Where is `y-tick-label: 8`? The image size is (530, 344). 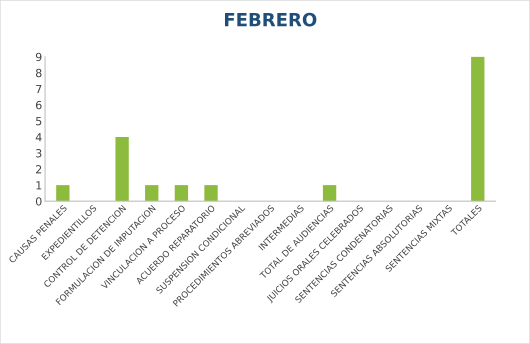 y-tick-label: 8 is located at coordinates (39, 73).